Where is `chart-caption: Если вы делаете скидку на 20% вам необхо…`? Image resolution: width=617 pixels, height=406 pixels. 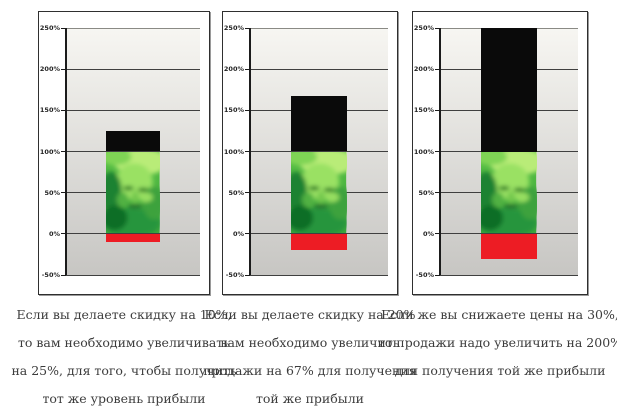
chart-caption: Если вы делаете скидку на 20% вам необхо… is located at coordinates (310, 356).